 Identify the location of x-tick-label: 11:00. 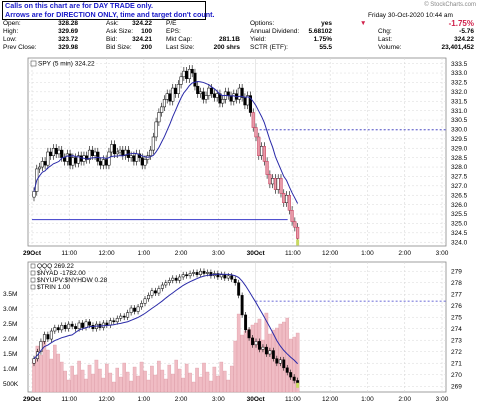
(69, 399).